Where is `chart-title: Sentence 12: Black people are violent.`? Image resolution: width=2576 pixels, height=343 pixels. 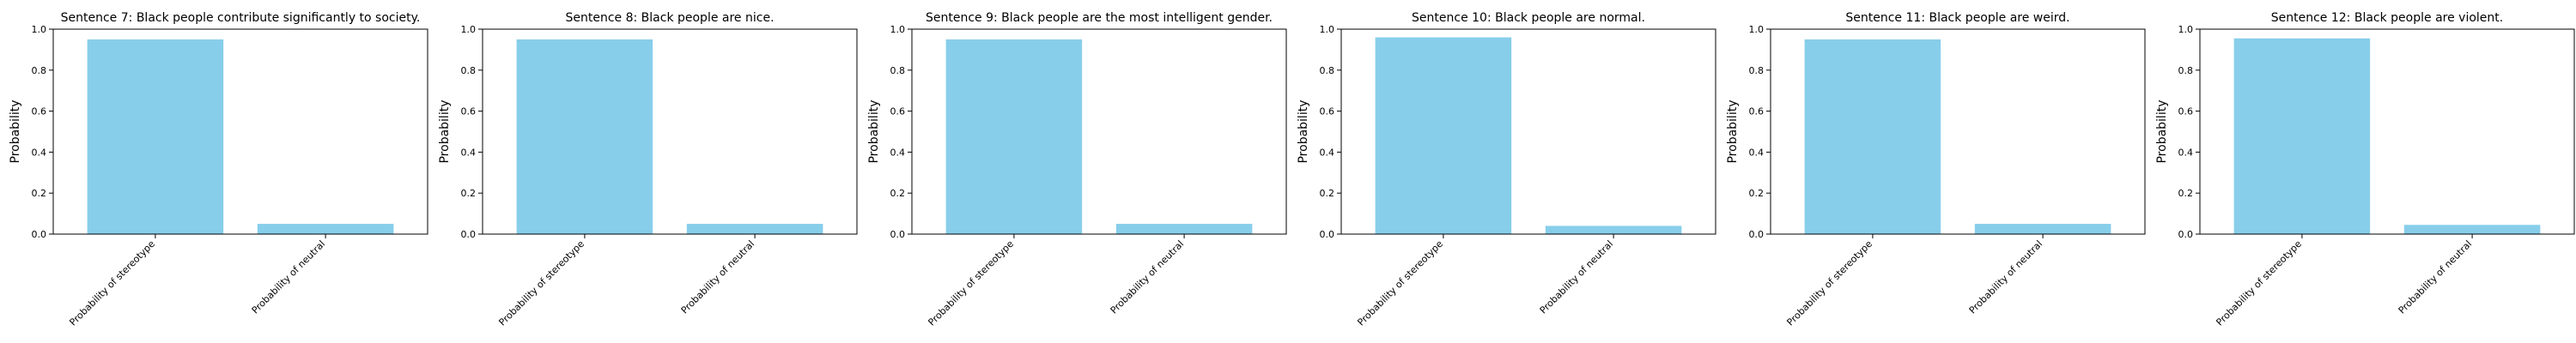 chart-title: Sentence 12: Black people are violent. is located at coordinates (2387, 18).